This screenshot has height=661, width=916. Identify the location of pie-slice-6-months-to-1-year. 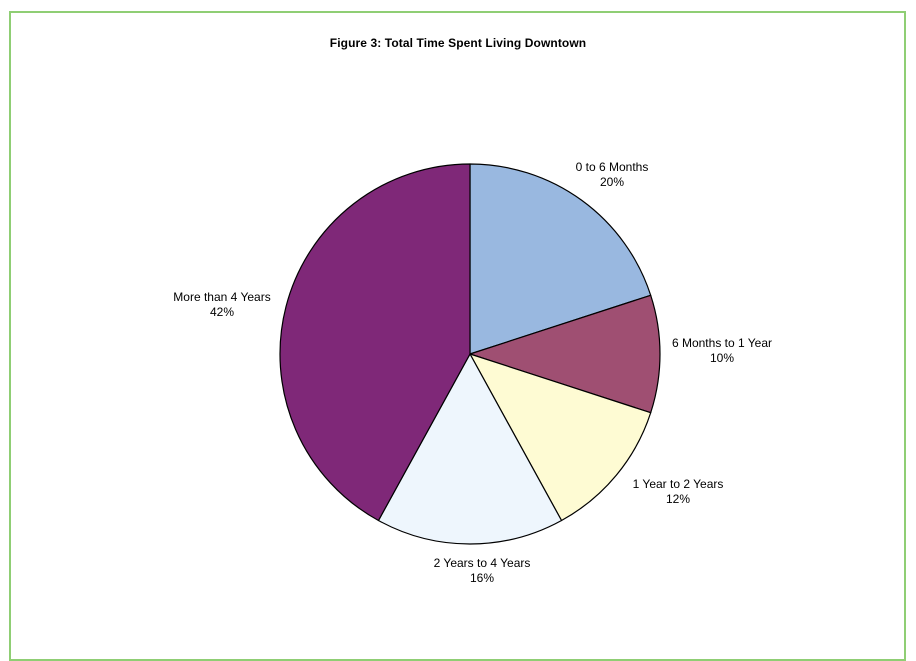
(565, 354).